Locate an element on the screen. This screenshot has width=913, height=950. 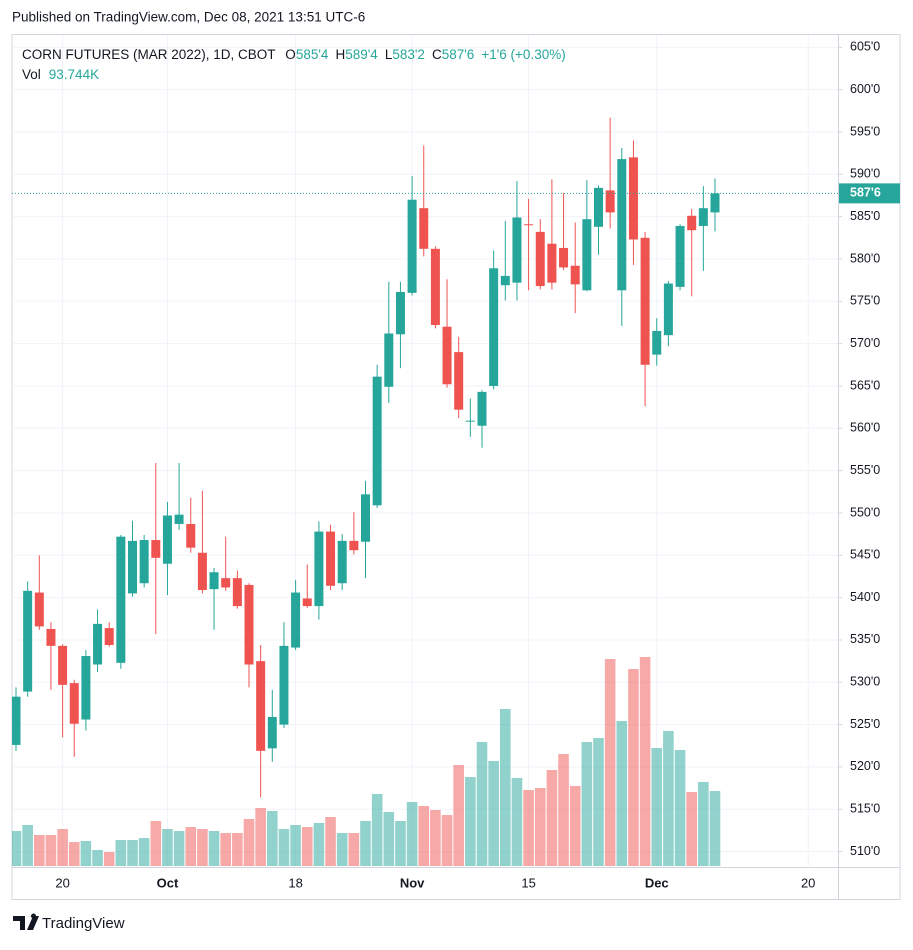
x-tick-label: 15 is located at coordinates (528, 882).